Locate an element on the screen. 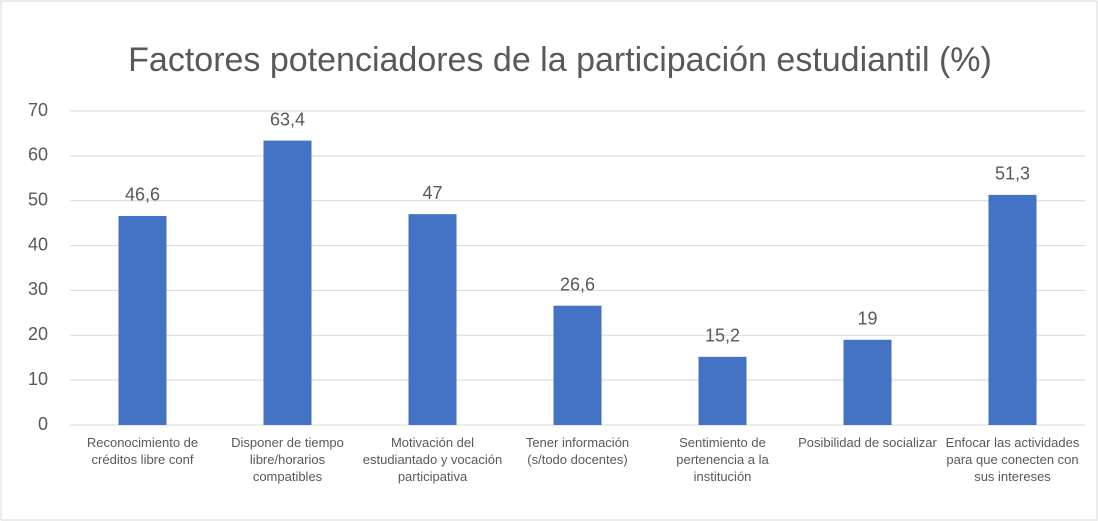 Image resolution: width=1098 pixels, height=521 pixels. y-tick-label: 10 is located at coordinates (38, 379).